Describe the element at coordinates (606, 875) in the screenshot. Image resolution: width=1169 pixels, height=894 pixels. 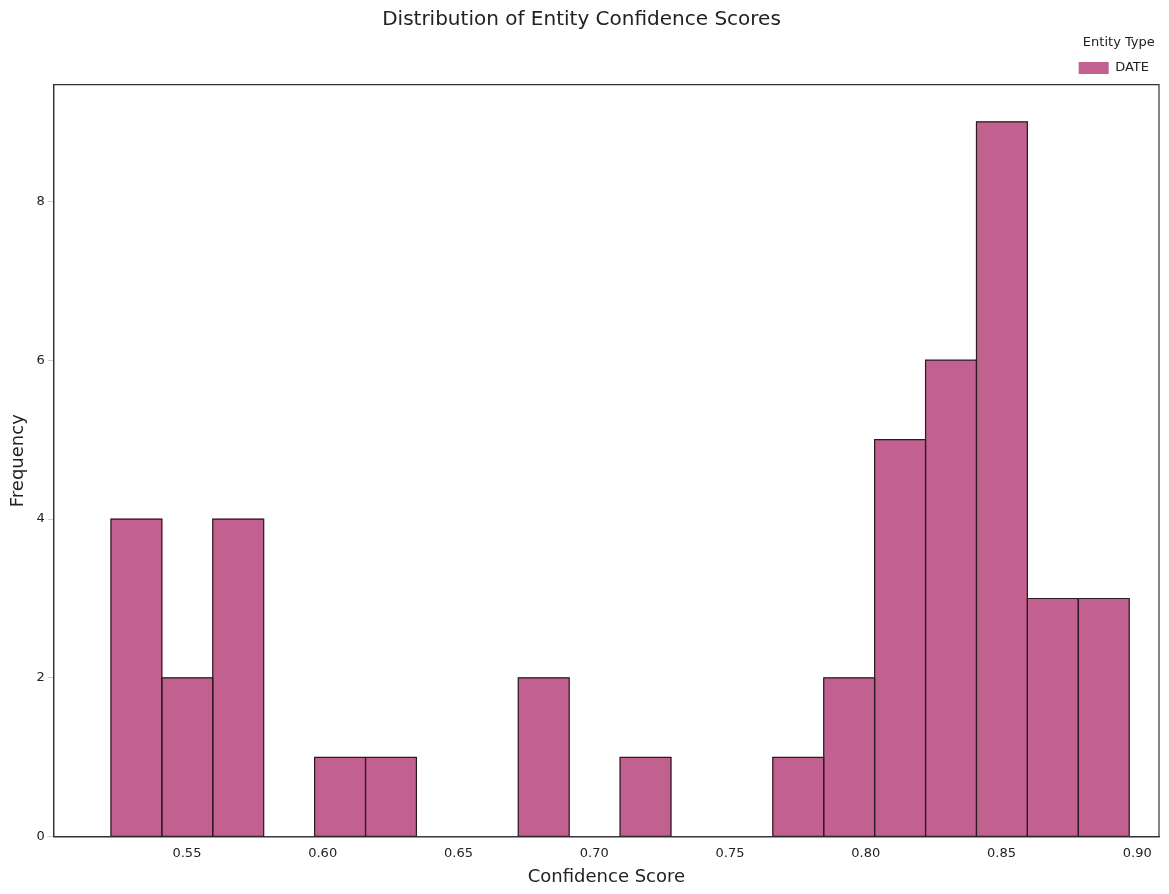
I see `x-axis-title: Confidence Score` at that location.